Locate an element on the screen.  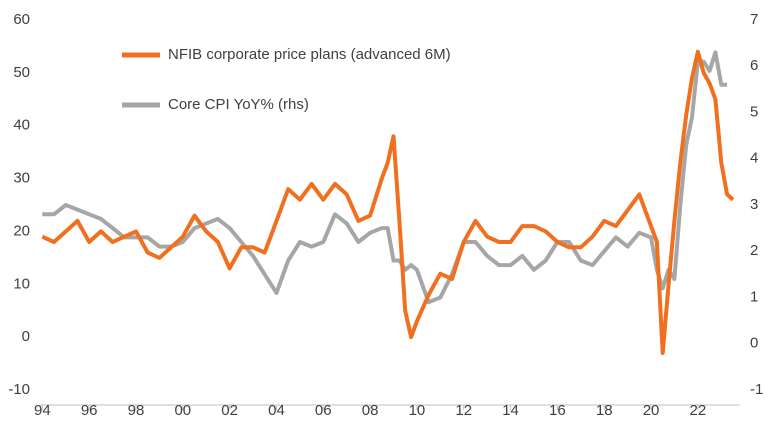
x-tick-label: 20 is located at coordinates (651, 410).